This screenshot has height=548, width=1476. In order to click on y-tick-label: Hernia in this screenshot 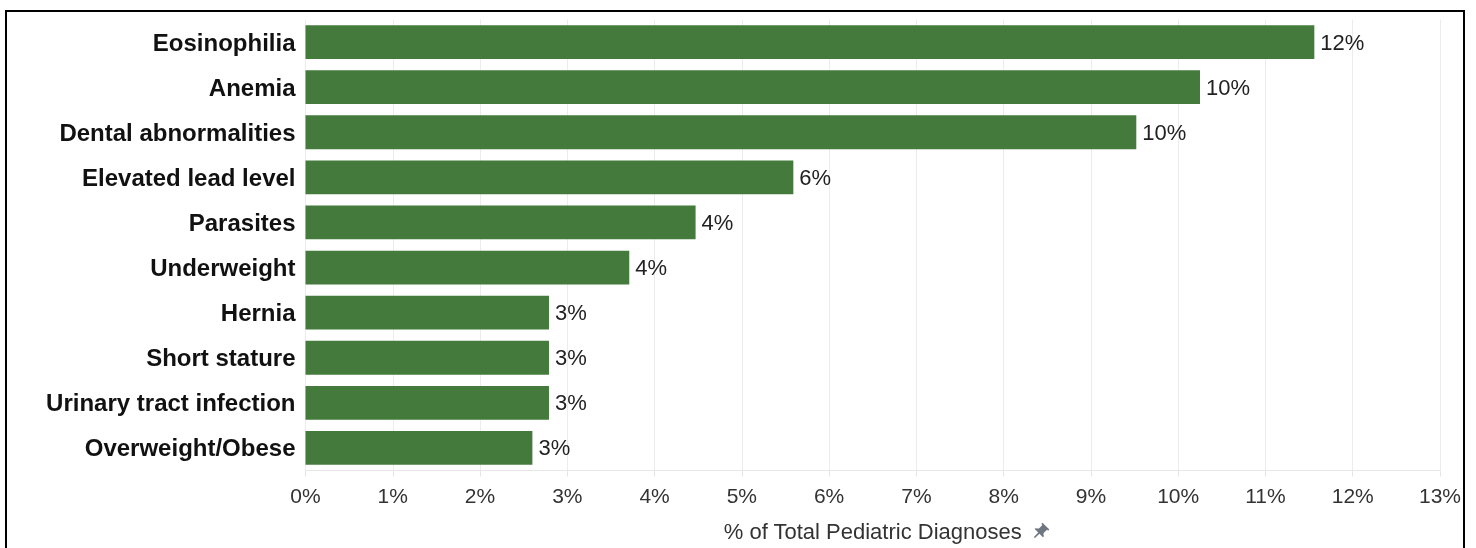, I will do `click(258, 313)`.